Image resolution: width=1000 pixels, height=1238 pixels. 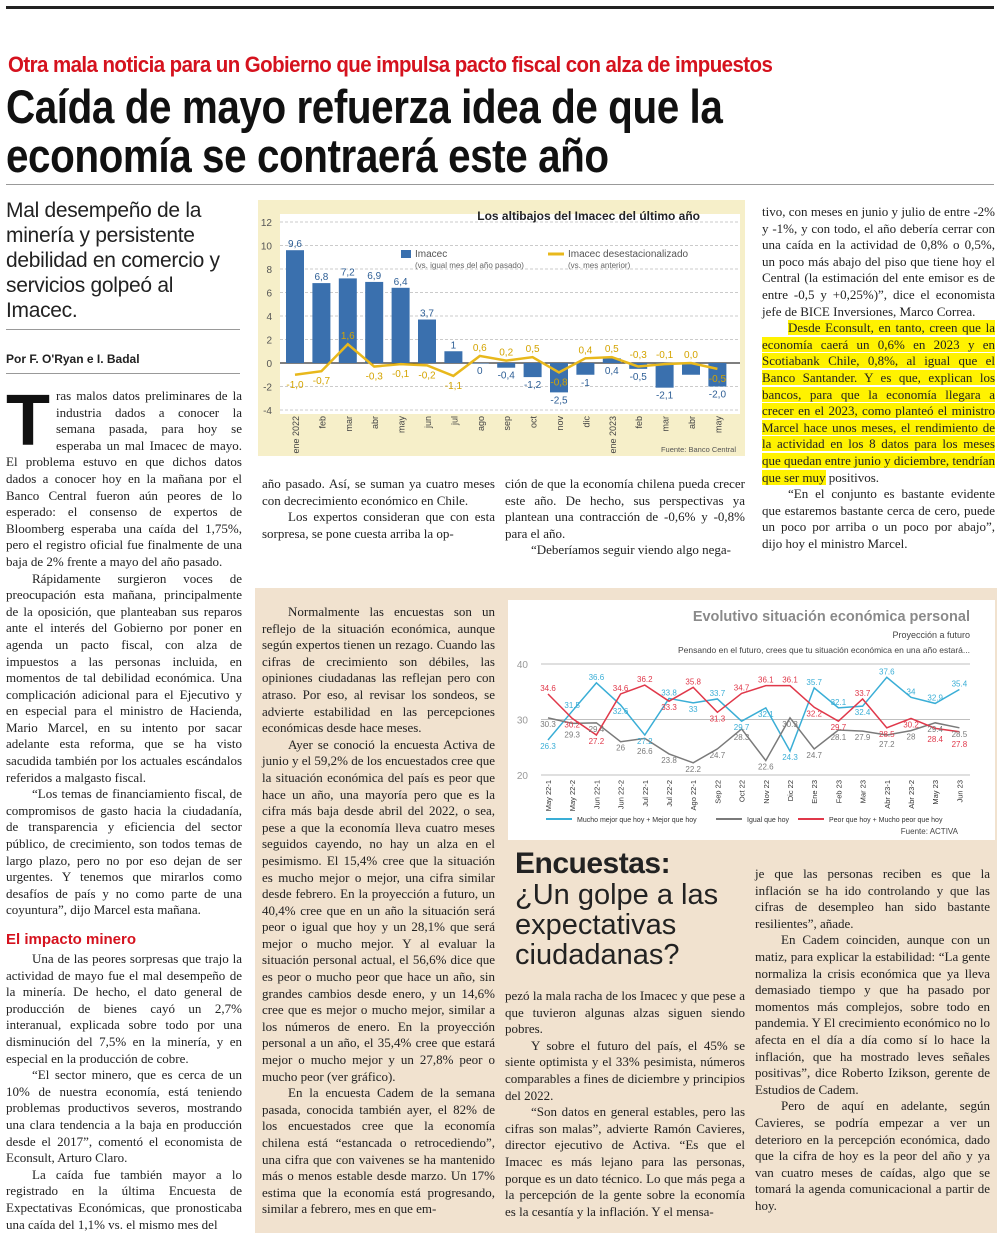 I want to click on data-label: 33.8, so click(x=669, y=692).